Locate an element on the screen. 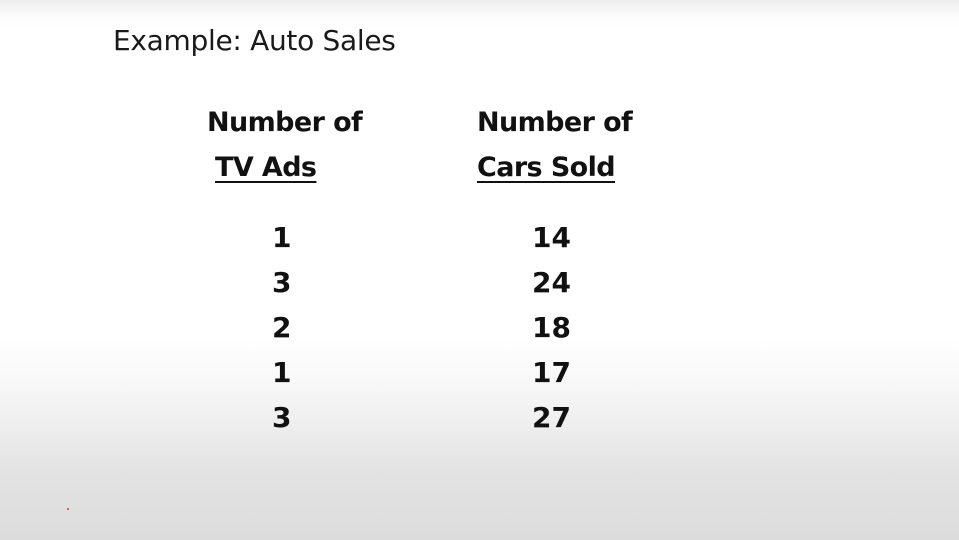 This screenshot has height=540, width=959. tv-ads-value: 2 is located at coordinates (282, 327).